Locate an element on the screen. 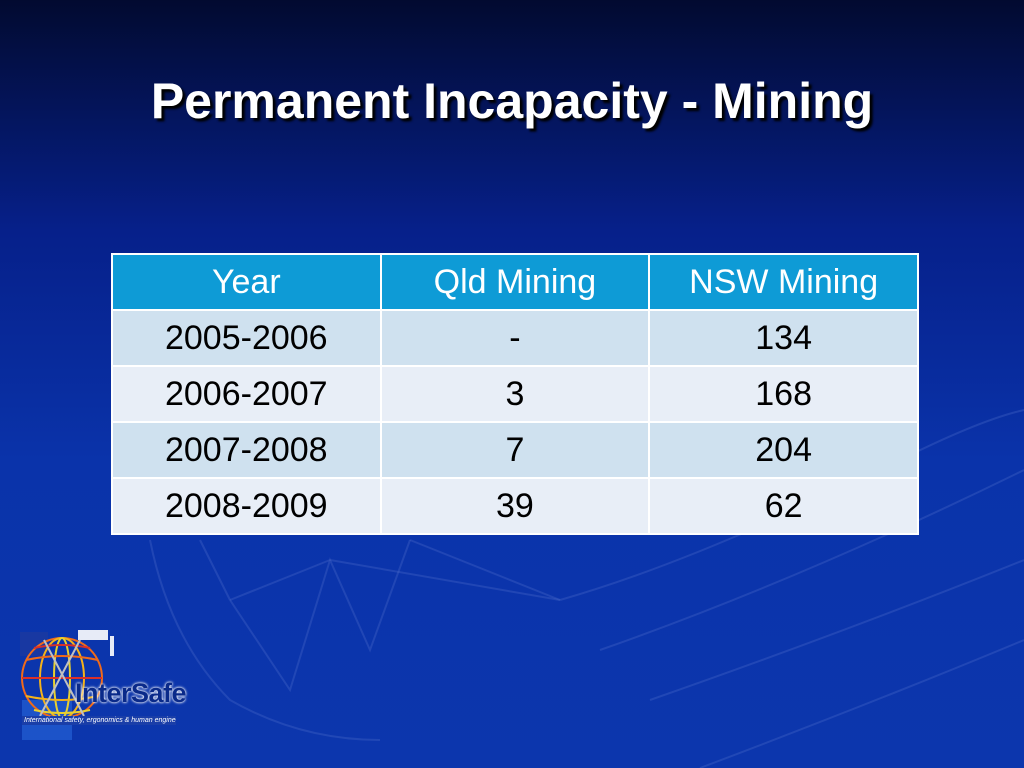 This screenshot has width=1024, height=768. table-row: 2007-2008 7 204 is located at coordinates (515, 450).